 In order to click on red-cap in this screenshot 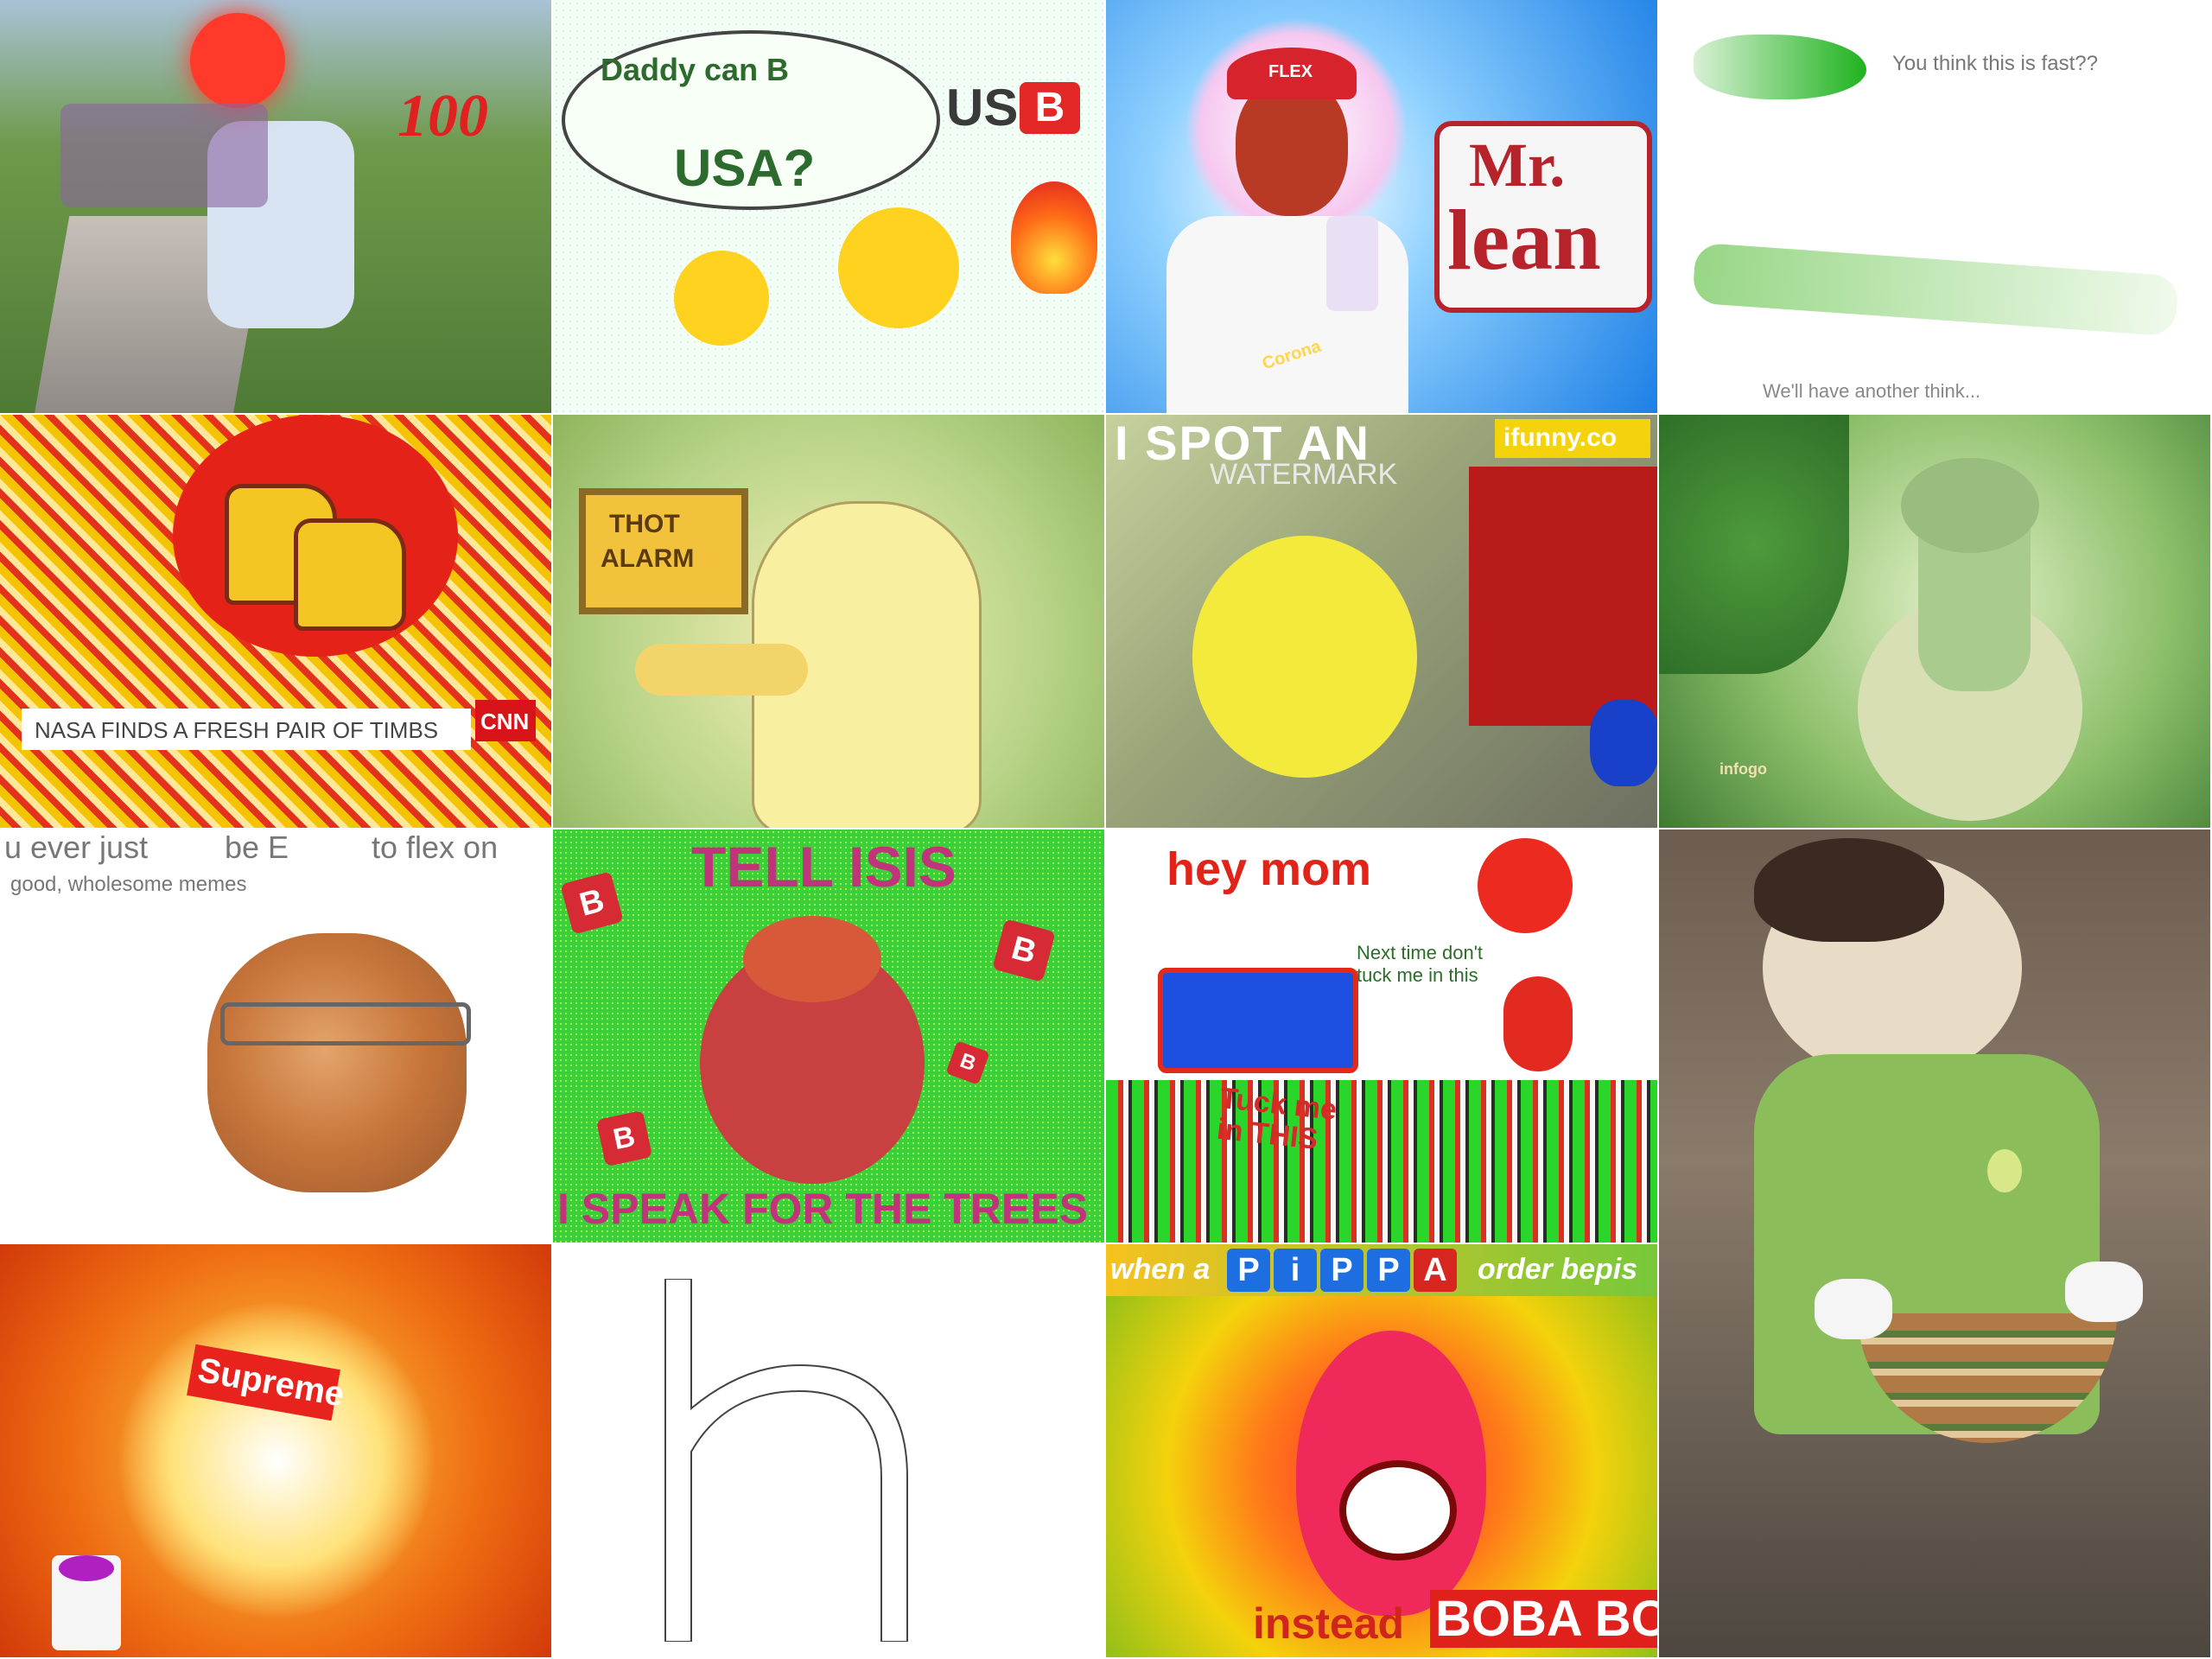, I will do `click(1292, 73)`.